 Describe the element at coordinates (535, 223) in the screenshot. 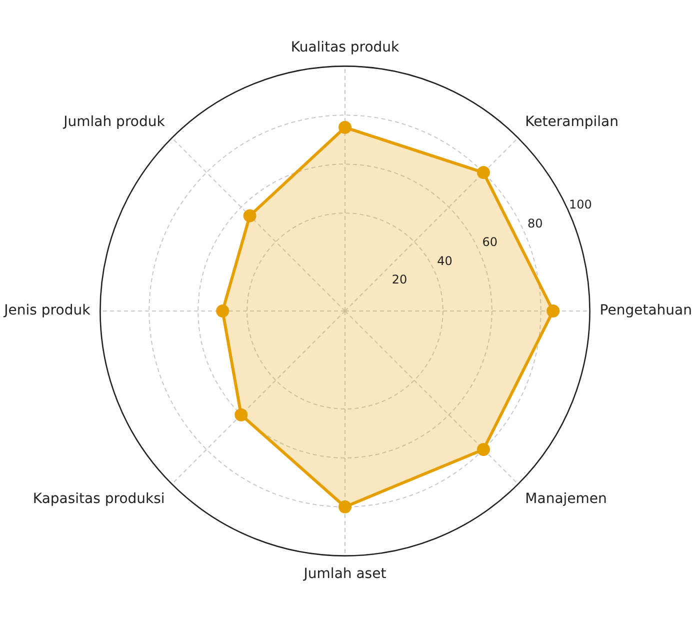

I see `y-tick-label: 80` at that location.